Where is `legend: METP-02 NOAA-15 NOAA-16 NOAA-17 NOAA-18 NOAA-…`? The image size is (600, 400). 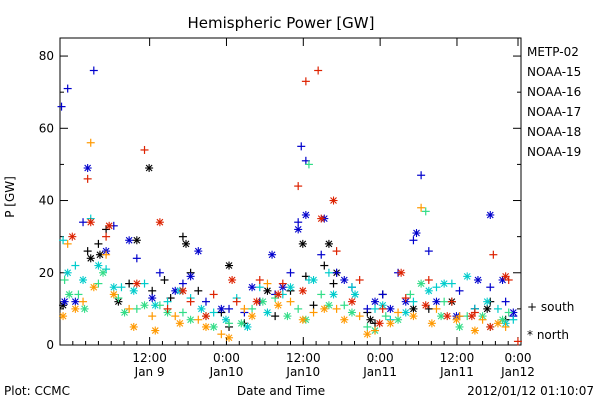
legend: METP-02 NOAA-15 NOAA-16 NOAA-17 NOAA-18 NOAA-… is located at coordinates (554, 193).